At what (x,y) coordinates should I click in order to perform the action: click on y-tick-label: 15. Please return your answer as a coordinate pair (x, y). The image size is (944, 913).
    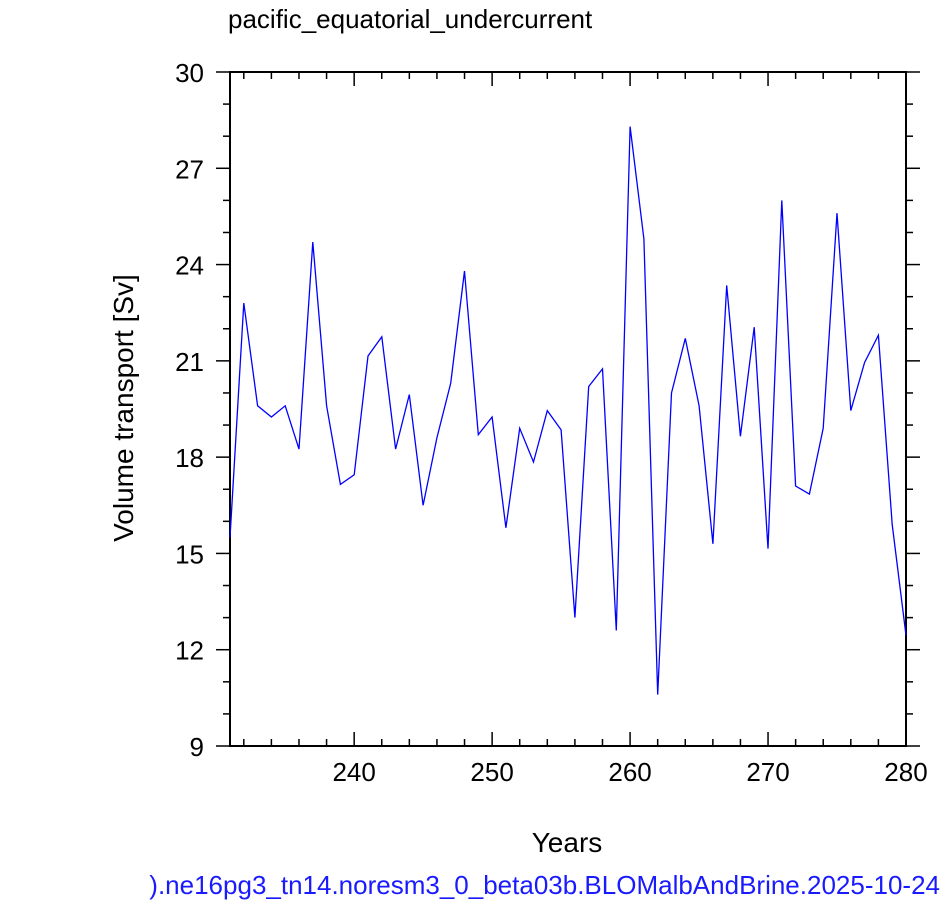
    Looking at the image, I should click on (189, 554).